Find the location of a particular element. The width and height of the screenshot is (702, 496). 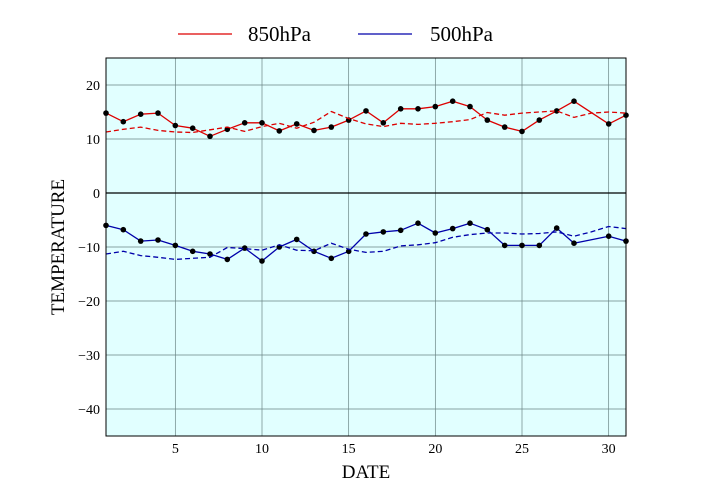

y-axis-title: TEMPERATURE is located at coordinates (58, 247).